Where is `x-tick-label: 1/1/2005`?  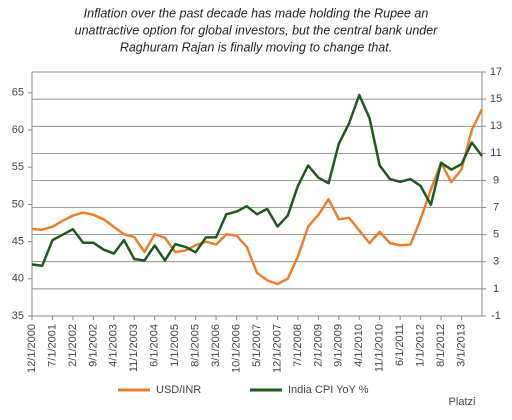
x-tick-label: 1/1/2005 is located at coordinates (175, 345).